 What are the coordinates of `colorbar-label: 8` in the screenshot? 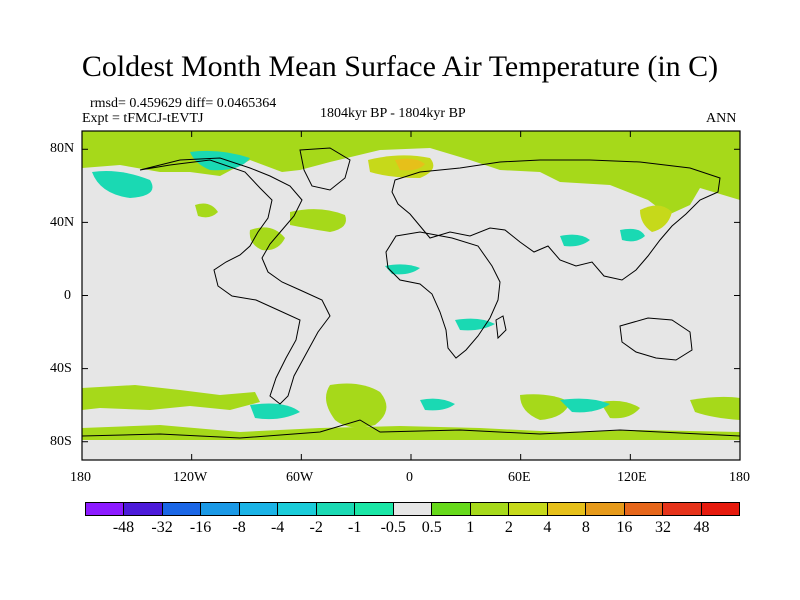 It's located at (585, 527).